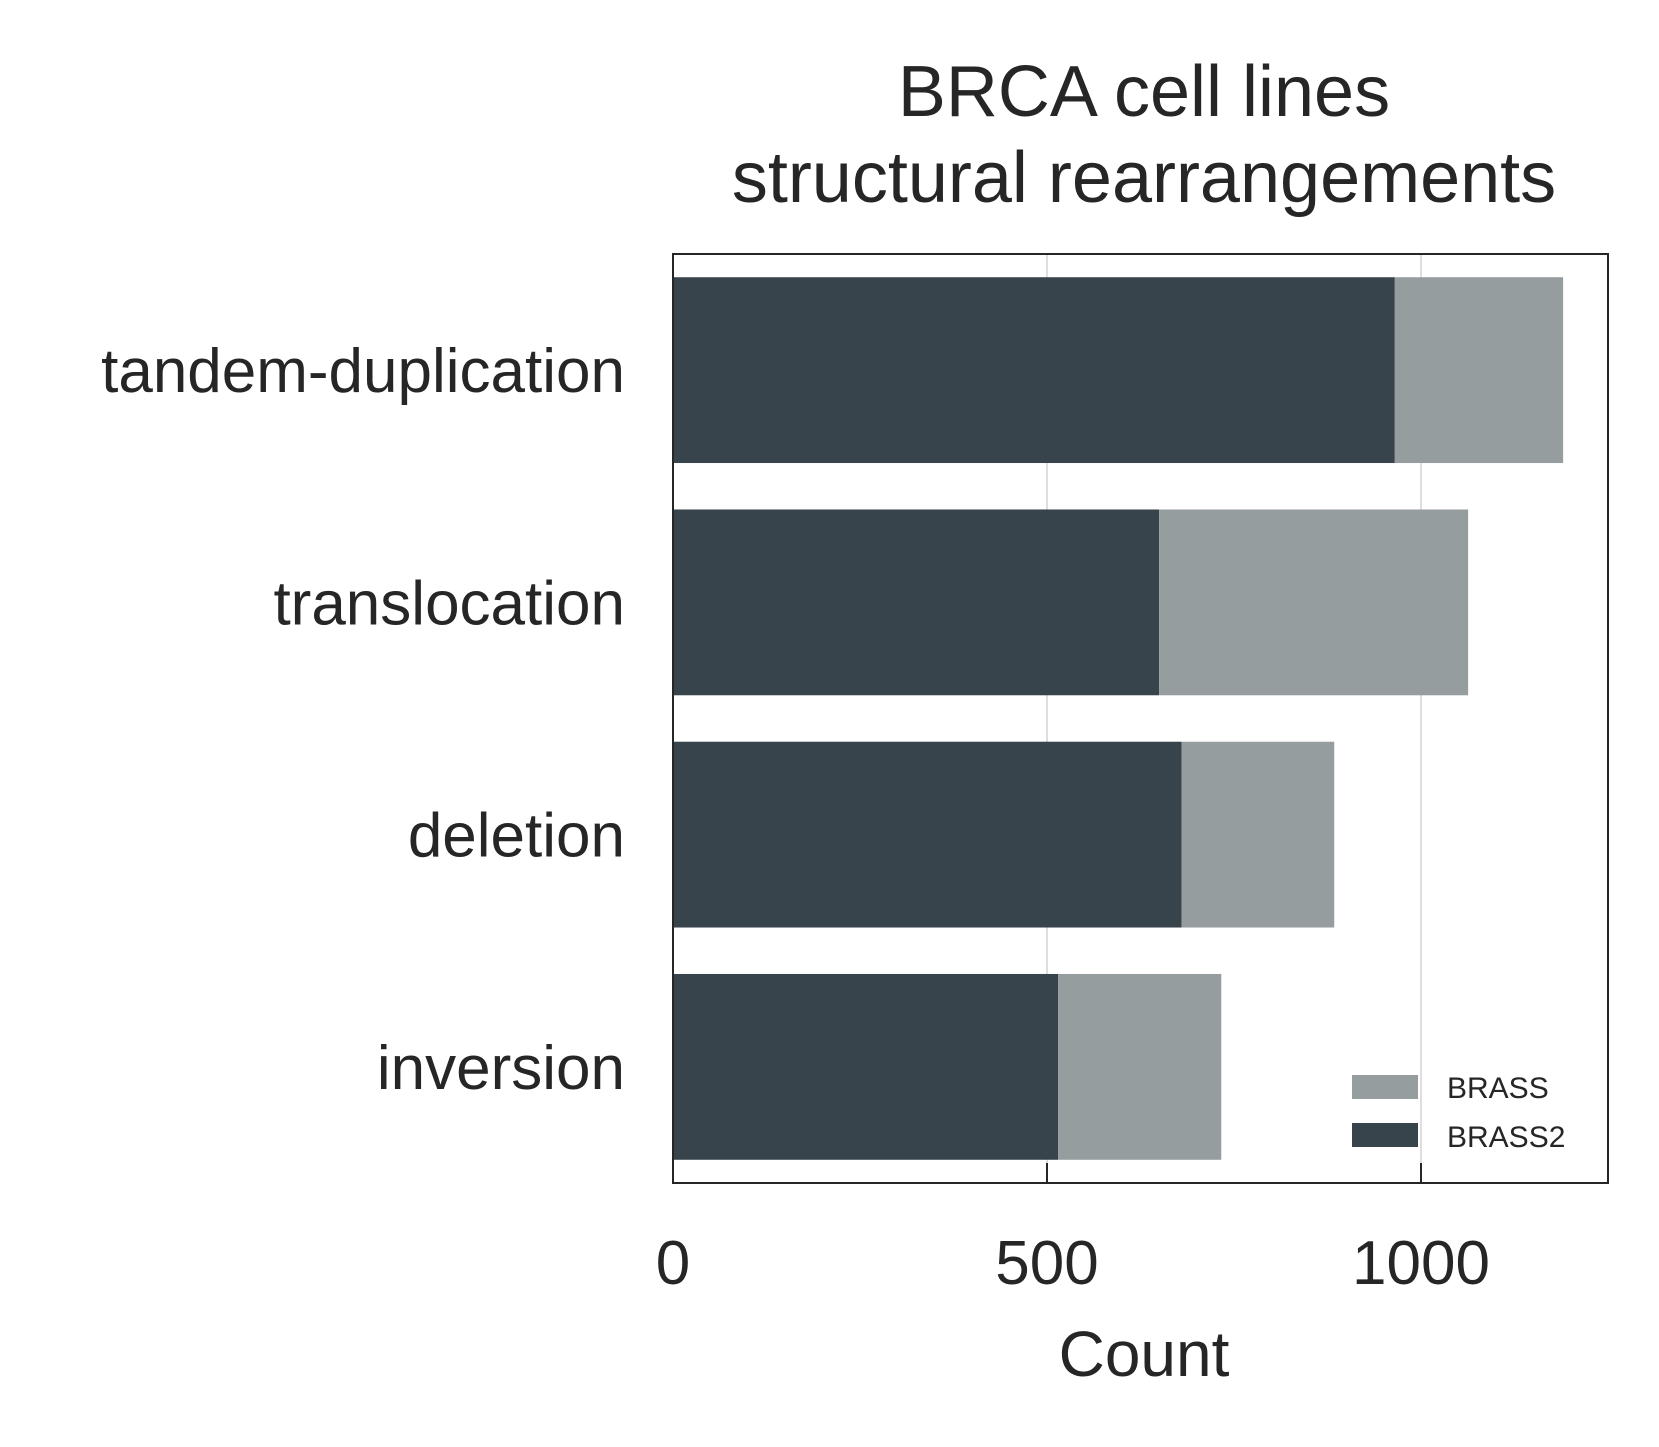  What do you see at coordinates (1479, 370) in the screenshot?
I see `bar-tandem-duplication-brass` at bounding box center [1479, 370].